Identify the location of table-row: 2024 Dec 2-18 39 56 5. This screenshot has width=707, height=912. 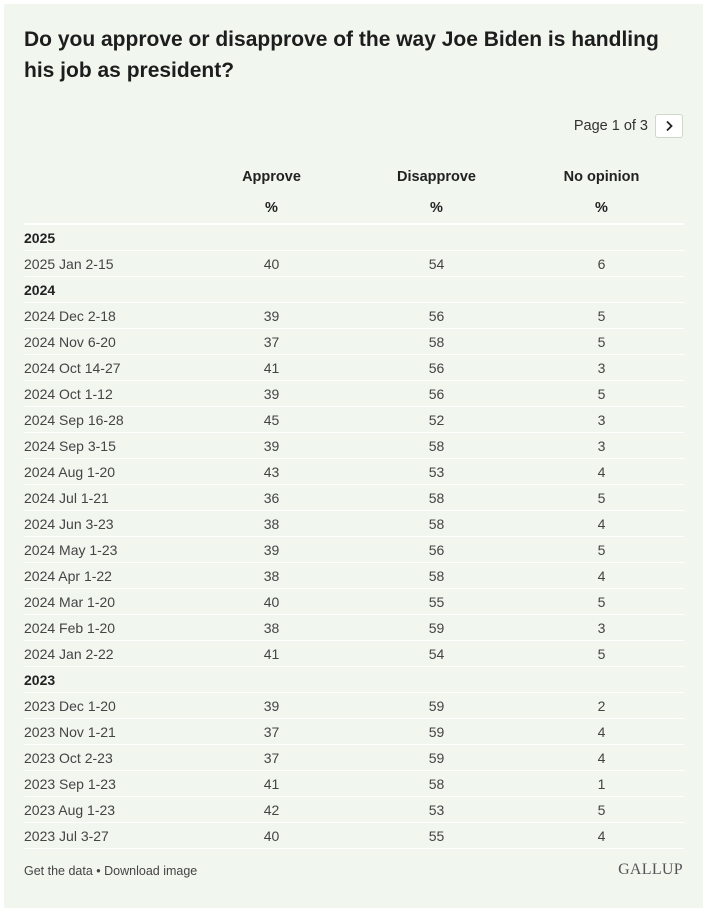
(354, 315).